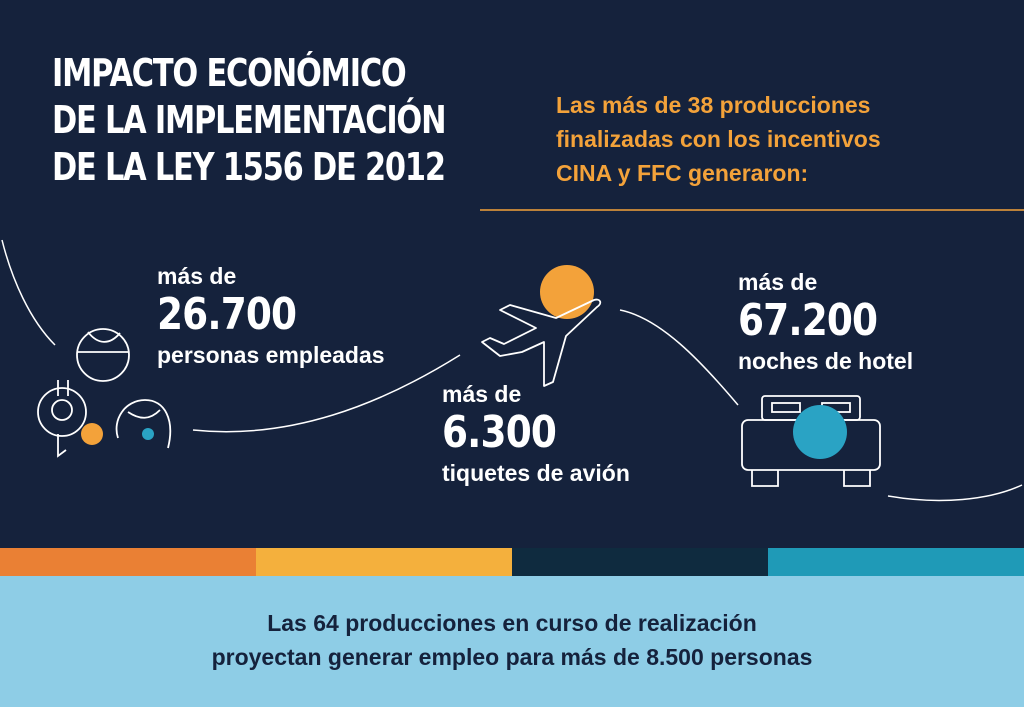  Describe the element at coordinates (104, 393) in the screenshot. I see `people-icon` at that location.